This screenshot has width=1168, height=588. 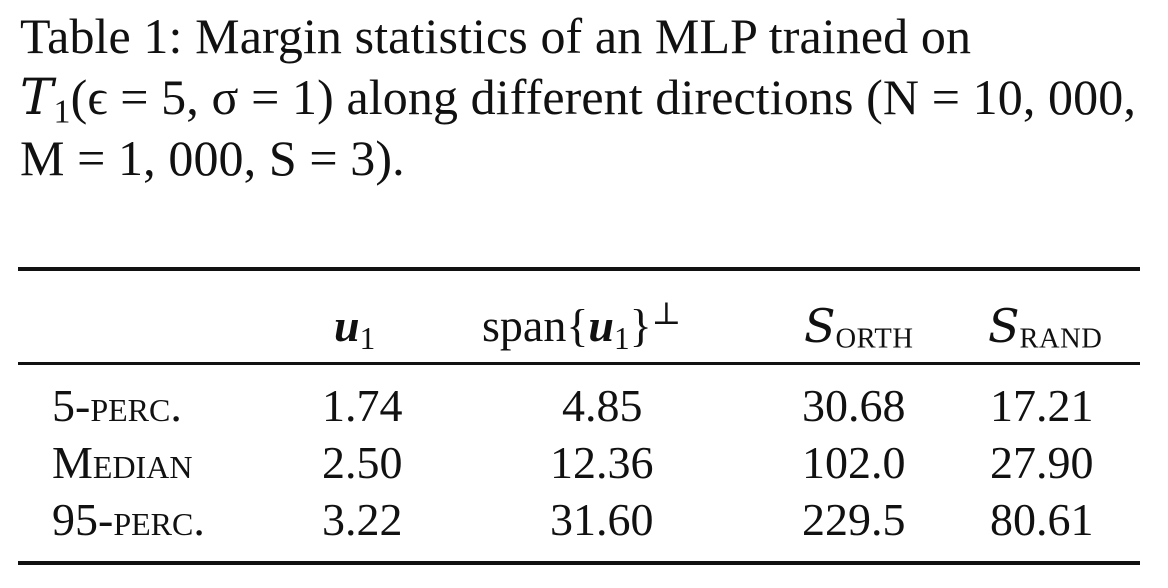 What do you see at coordinates (122, 462) in the screenshot?
I see `row-label-median: Median` at bounding box center [122, 462].